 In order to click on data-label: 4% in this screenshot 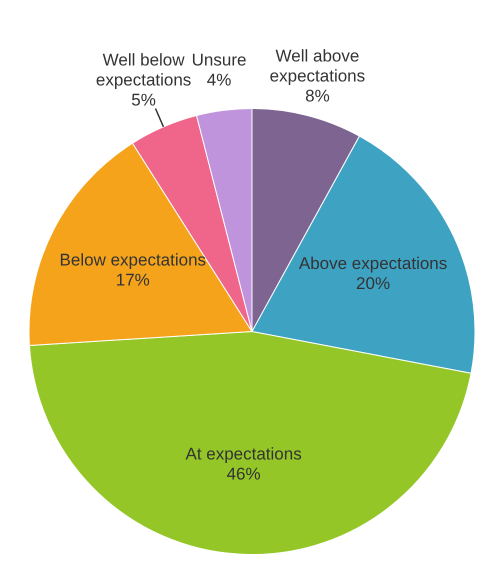, I will do `click(219, 80)`.